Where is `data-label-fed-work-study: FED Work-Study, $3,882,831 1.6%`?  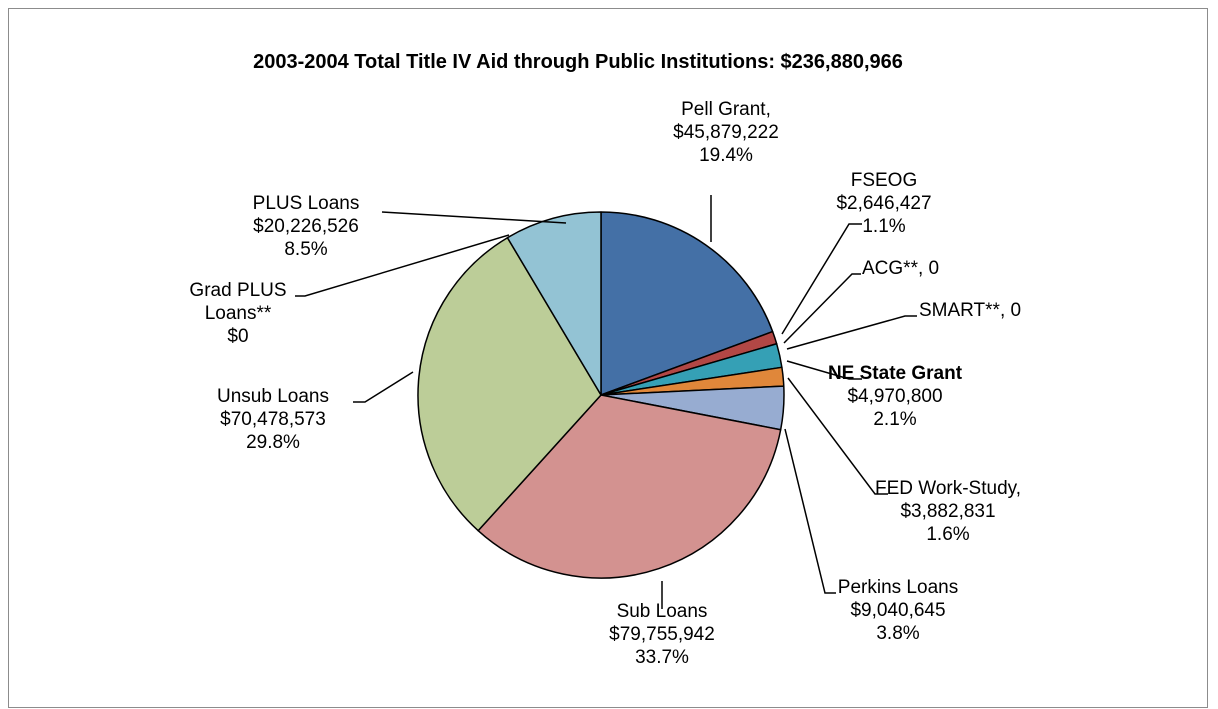
data-label-fed-work-study: FED Work-Study, $3,882,831 1.6% is located at coordinates (948, 511).